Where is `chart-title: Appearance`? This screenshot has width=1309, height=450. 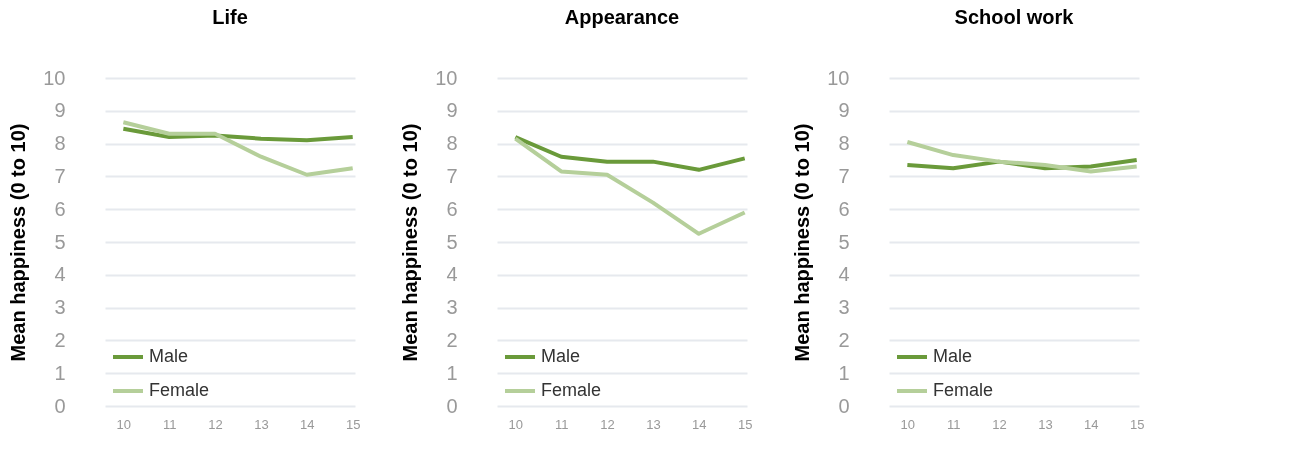
chart-title: Appearance is located at coordinates (622, 17).